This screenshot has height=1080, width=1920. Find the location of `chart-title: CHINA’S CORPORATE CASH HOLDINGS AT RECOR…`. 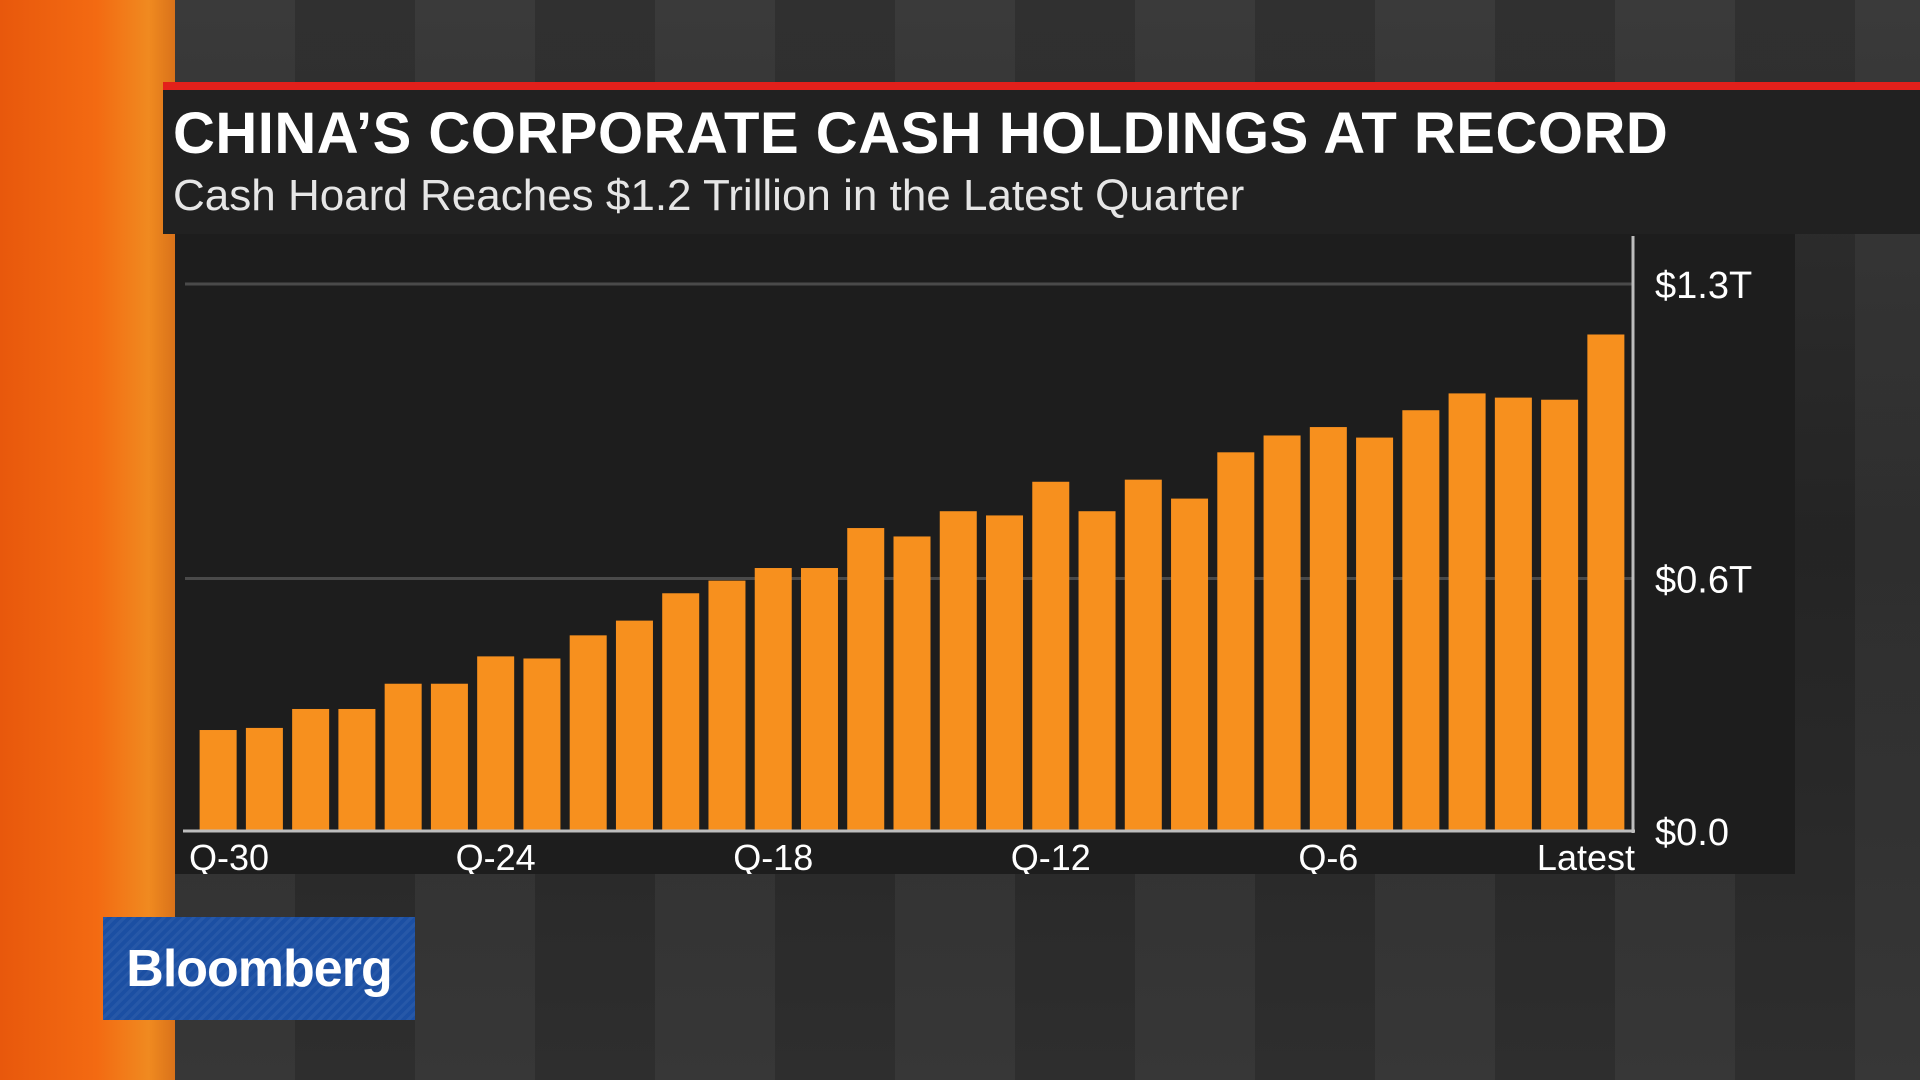

chart-title: CHINA’S CORPORATE CASH HOLDINGS AT RECOR… is located at coordinates (921, 133).